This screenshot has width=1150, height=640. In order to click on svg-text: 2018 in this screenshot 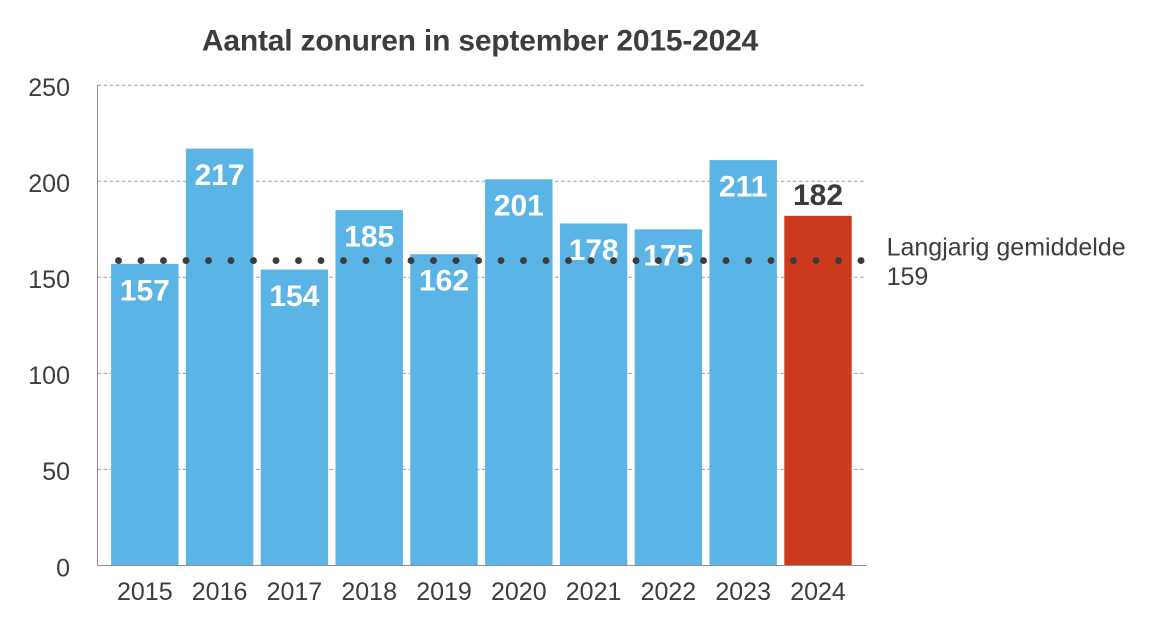, I will do `click(369, 592)`.